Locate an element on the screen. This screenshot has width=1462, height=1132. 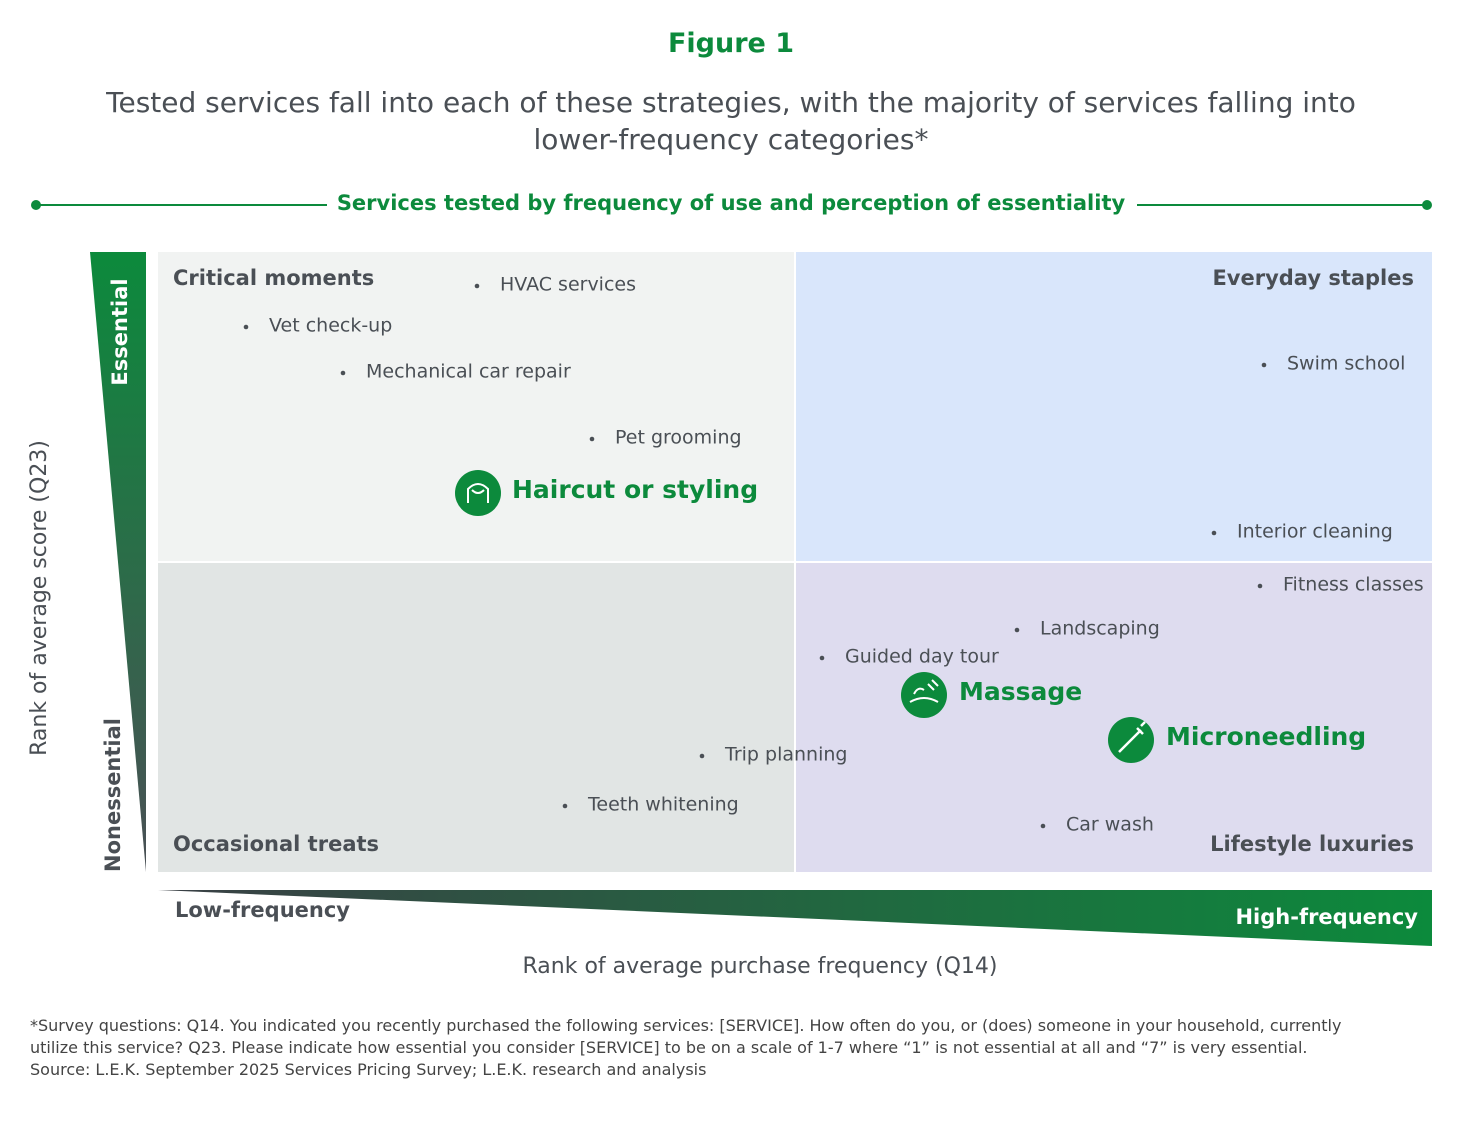
highlight: Massage is located at coordinates (991, 695).